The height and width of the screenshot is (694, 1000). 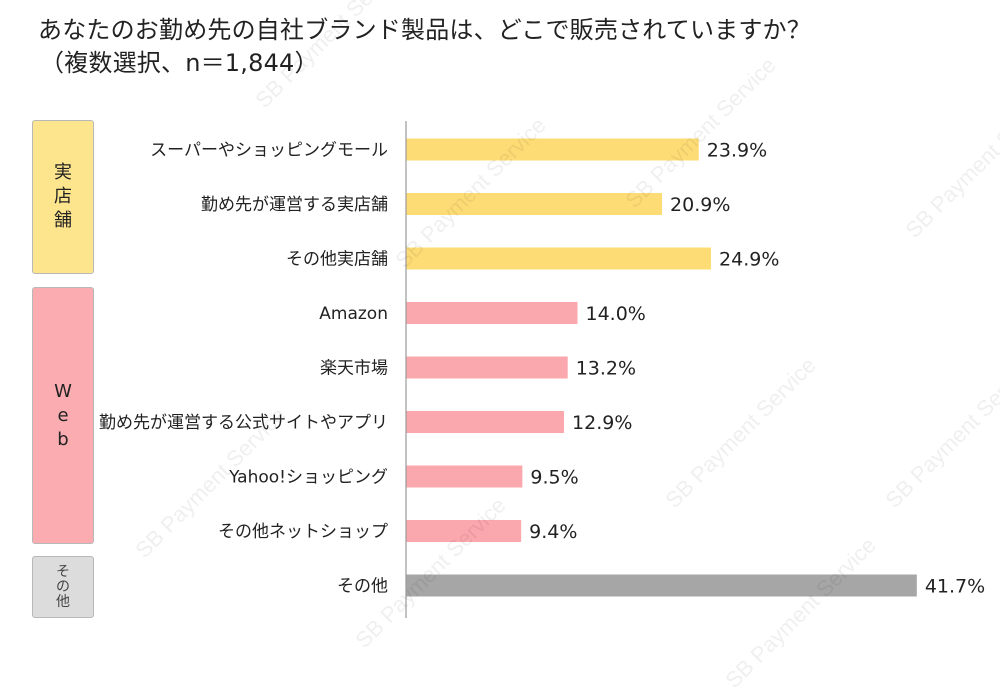 What do you see at coordinates (303, 532) in the screenshot?
I see `category-label: その他ネットショップ` at bounding box center [303, 532].